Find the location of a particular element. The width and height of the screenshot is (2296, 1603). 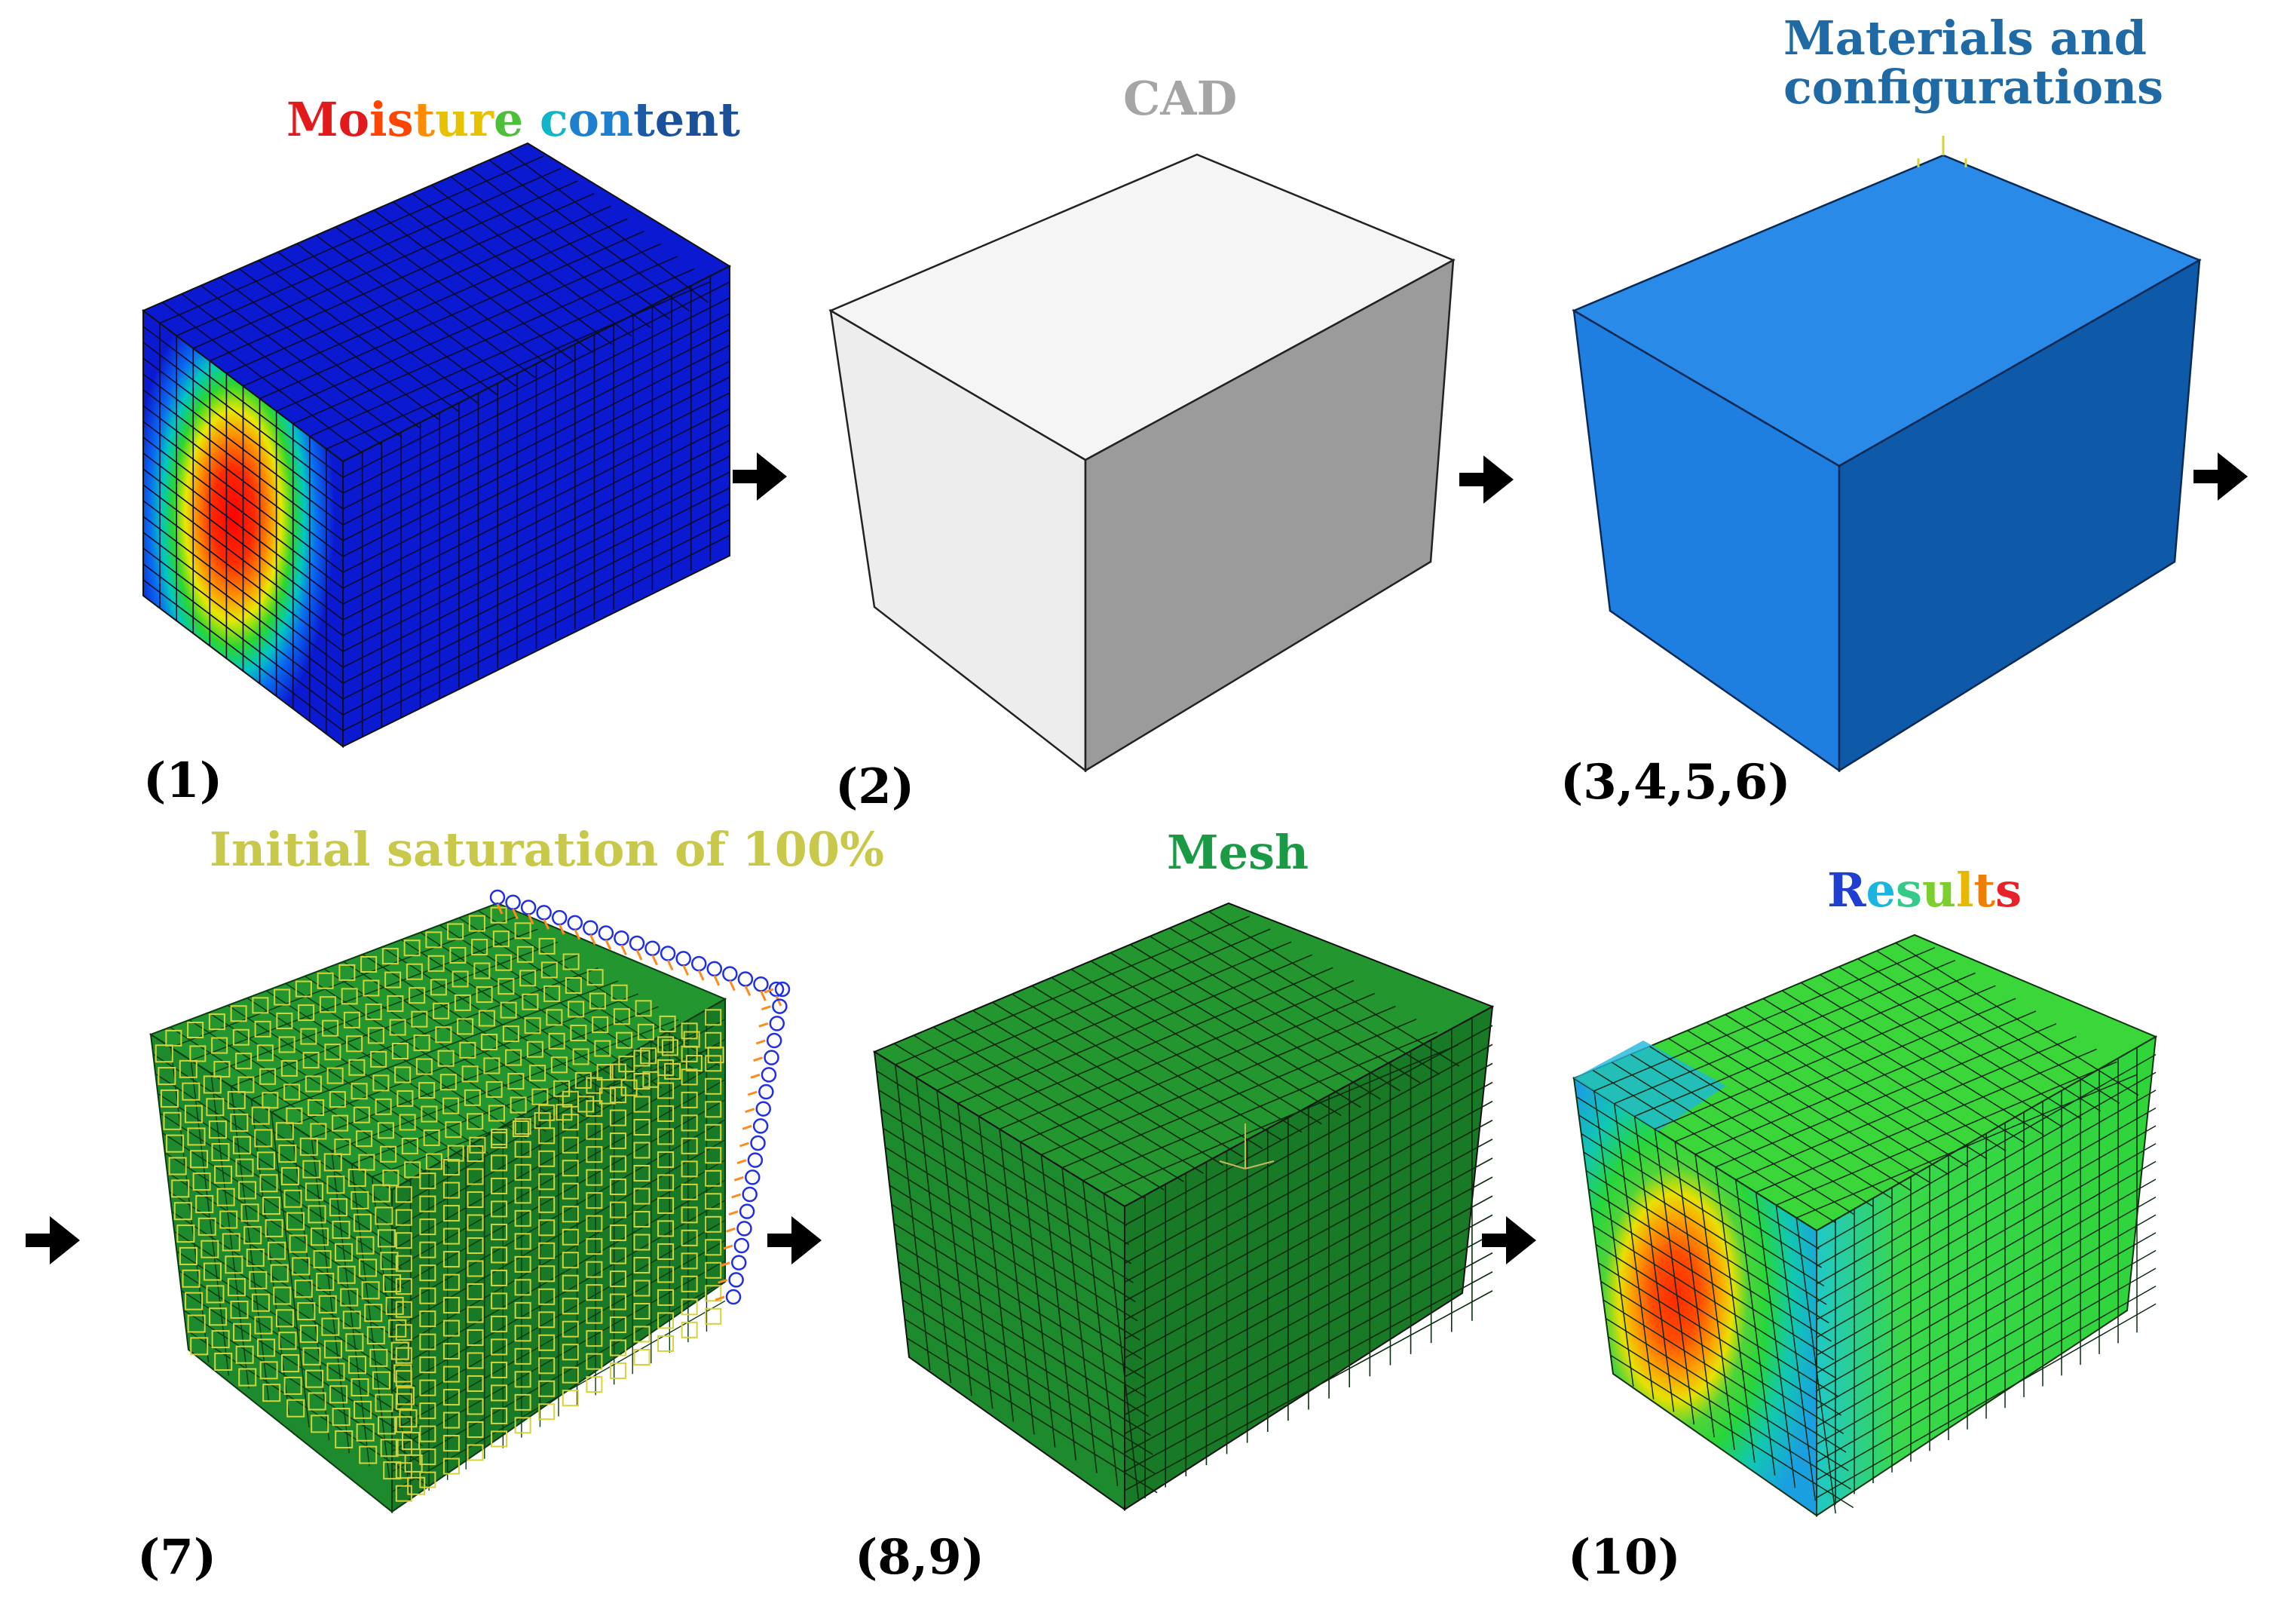

title-char: e is located at coordinates (508, 119).